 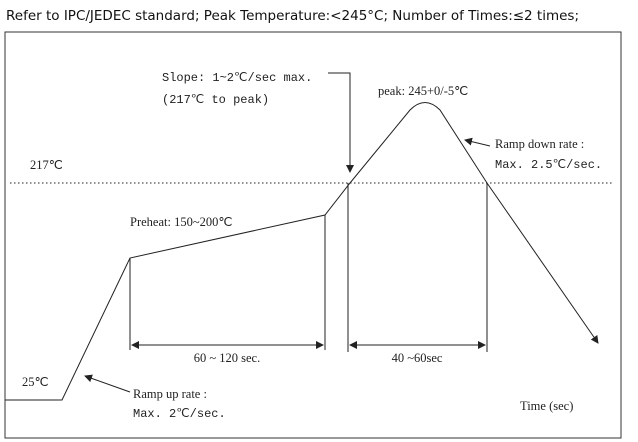 I want to click on ramp-up-label: Max. 2℃/sec., so click(x=179, y=414).